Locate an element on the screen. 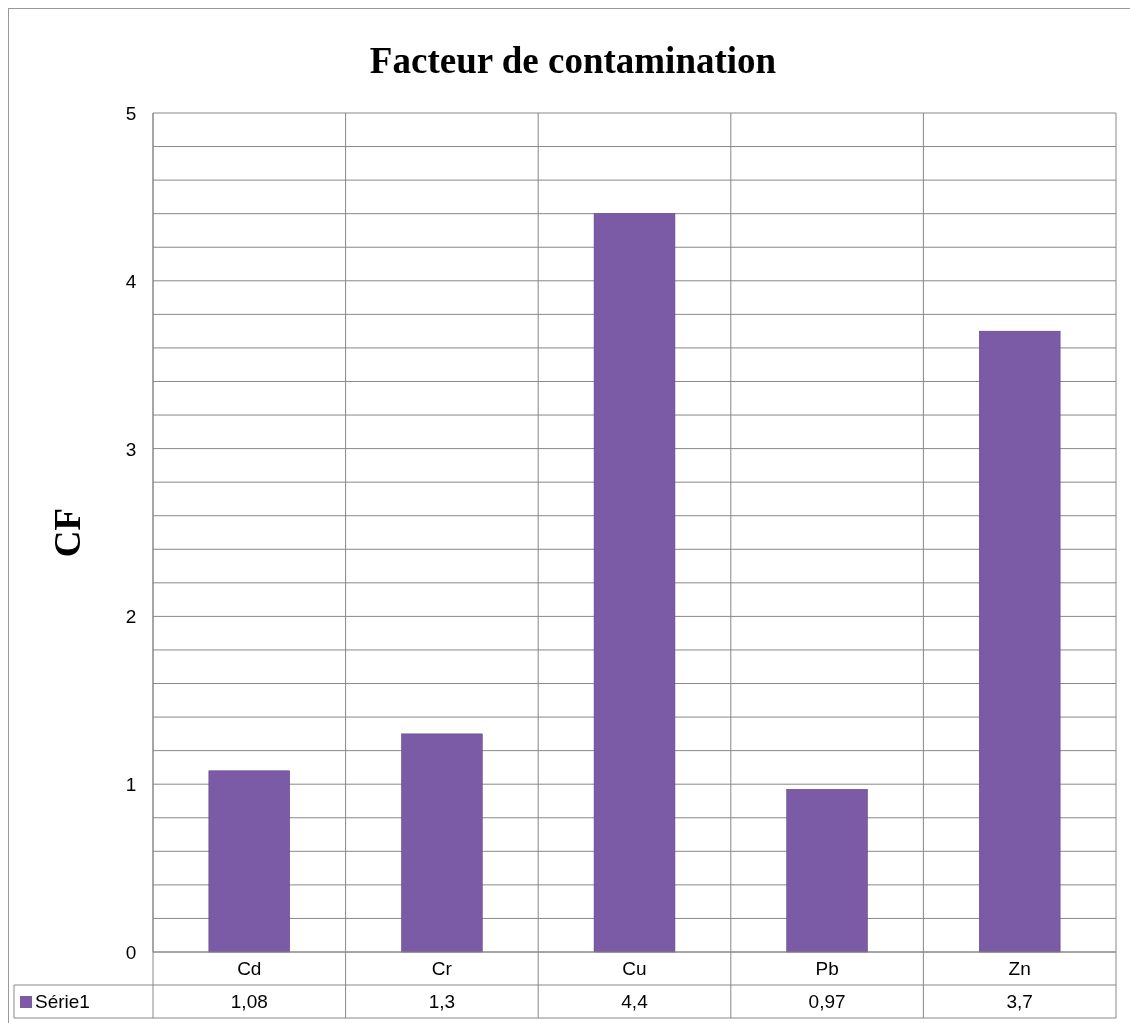  data-label: 1,3 is located at coordinates (442, 1001).